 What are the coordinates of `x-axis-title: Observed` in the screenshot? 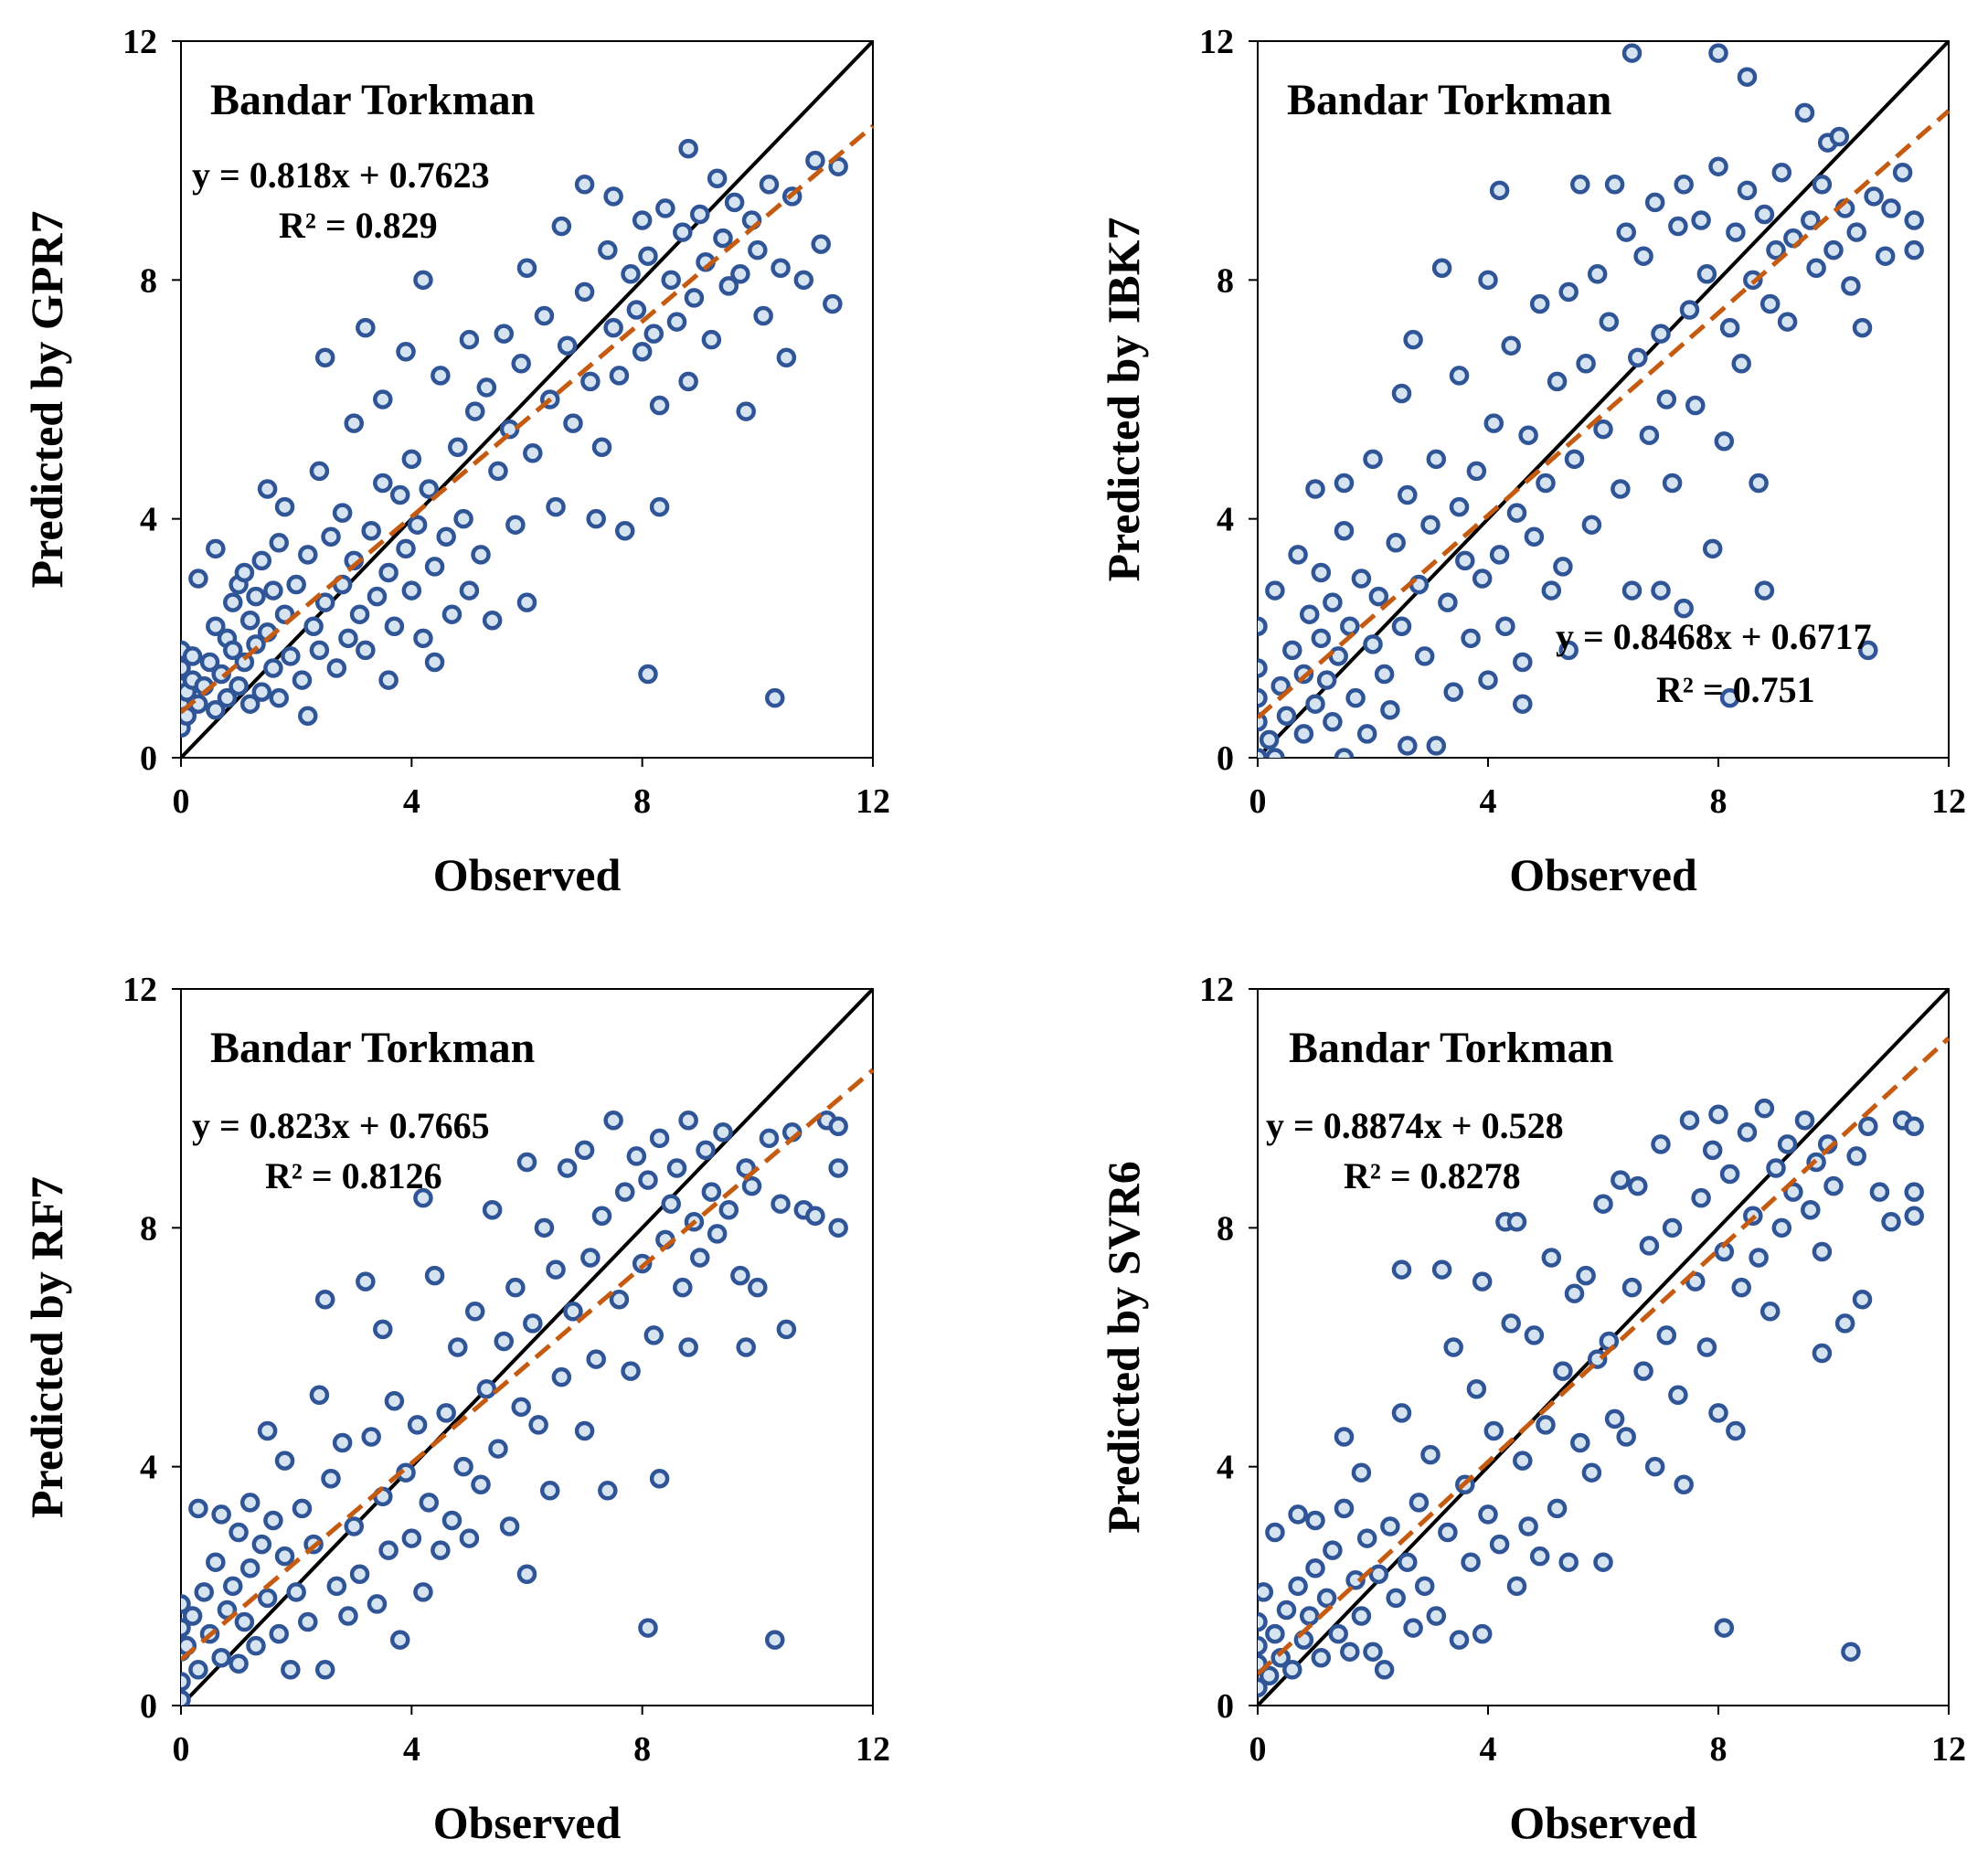 It's located at (1603, 874).